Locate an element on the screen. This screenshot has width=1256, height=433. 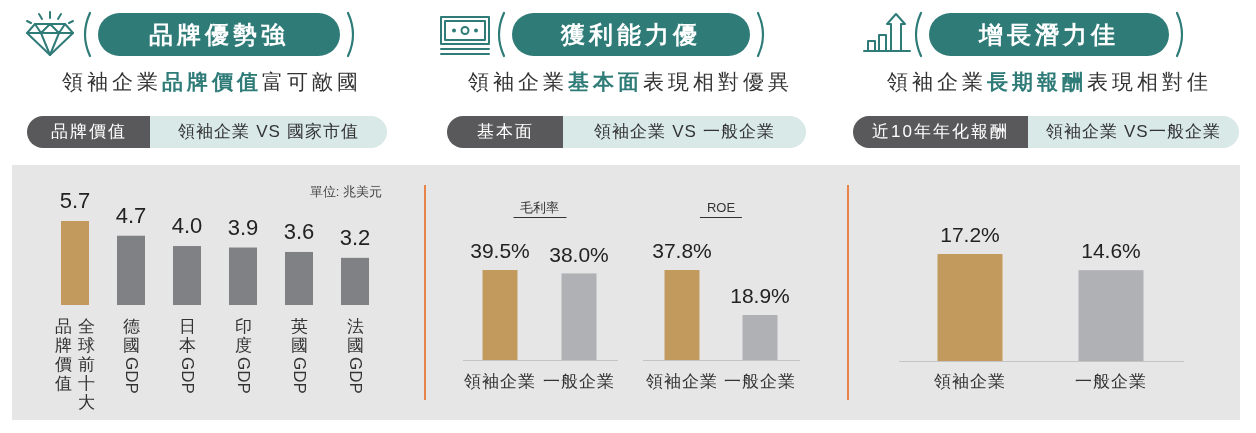
data-label: 14.6% is located at coordinates (1111, 251).